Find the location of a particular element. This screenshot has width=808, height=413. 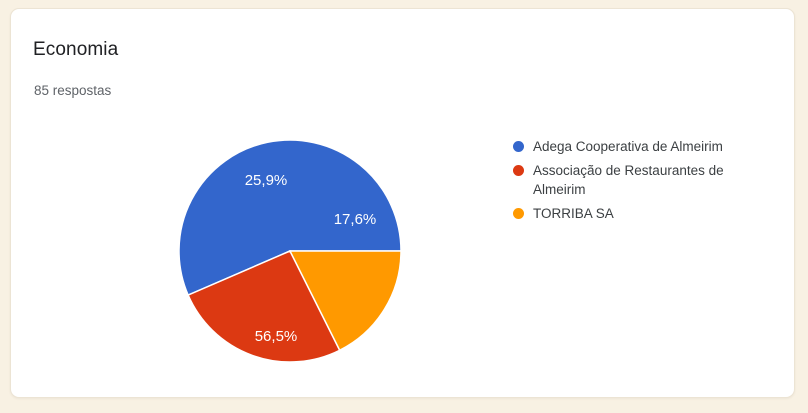

legend-item-label: Adega Cooperativa de Almeirim is located at coordinates (628, 146).